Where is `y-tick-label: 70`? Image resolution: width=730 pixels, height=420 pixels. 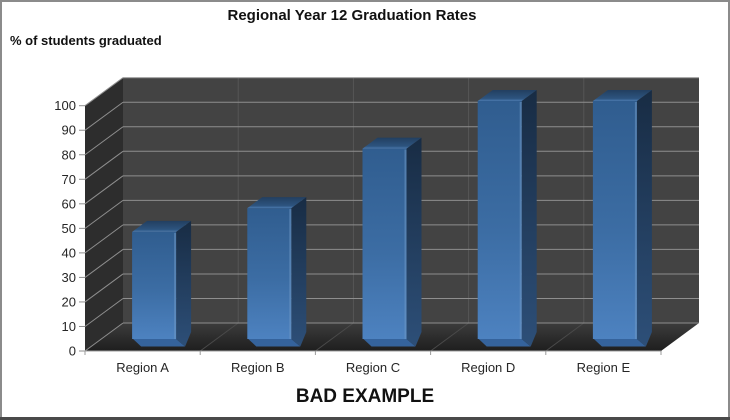
y-tick-label: 70 is located at coordinates (69, 179).